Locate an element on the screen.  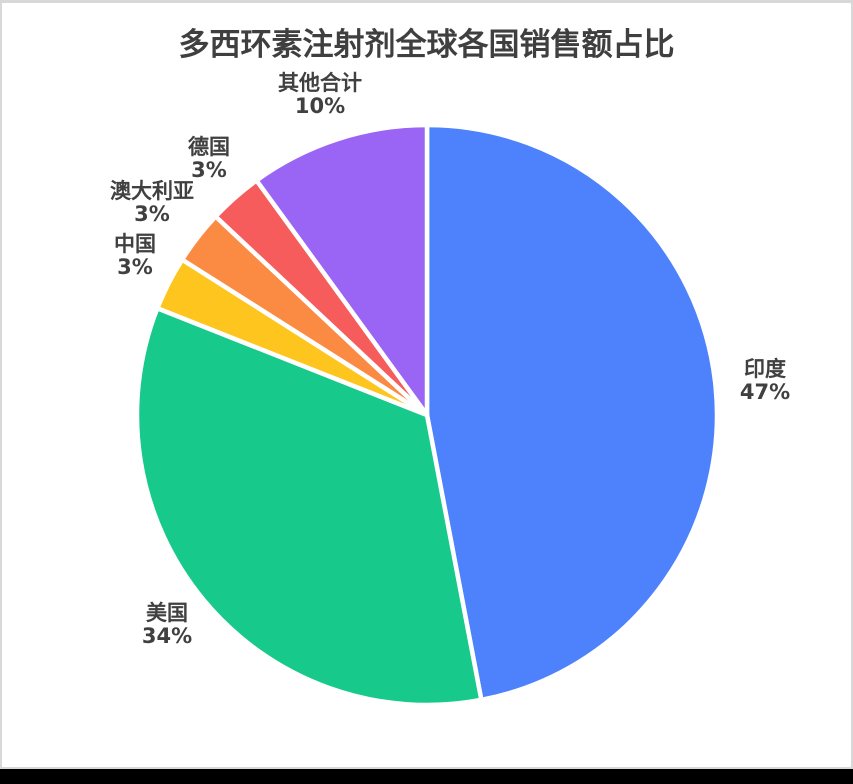
slice-label-text: 中国 is located at coordinates (135, 244).